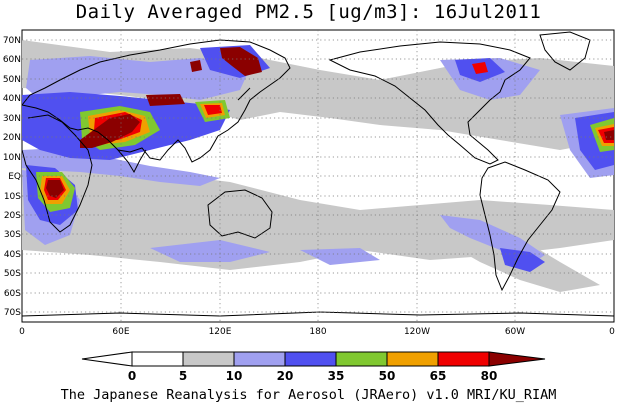 The width and height of the screenshot is (617, 410). I want to click on colorbar-level-label: 20, so click(285, 376).